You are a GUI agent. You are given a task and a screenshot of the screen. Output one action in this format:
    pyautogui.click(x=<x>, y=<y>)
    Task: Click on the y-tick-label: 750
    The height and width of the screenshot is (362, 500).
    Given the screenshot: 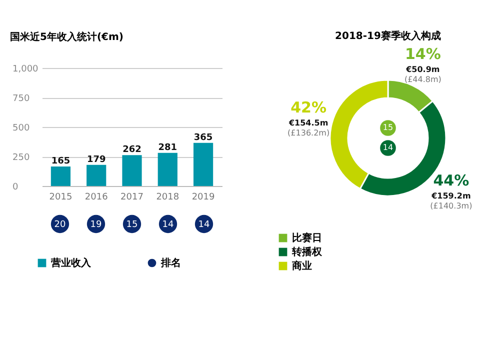 What is the action you would take?
    pyautogui.click(x=21, y=99)
    